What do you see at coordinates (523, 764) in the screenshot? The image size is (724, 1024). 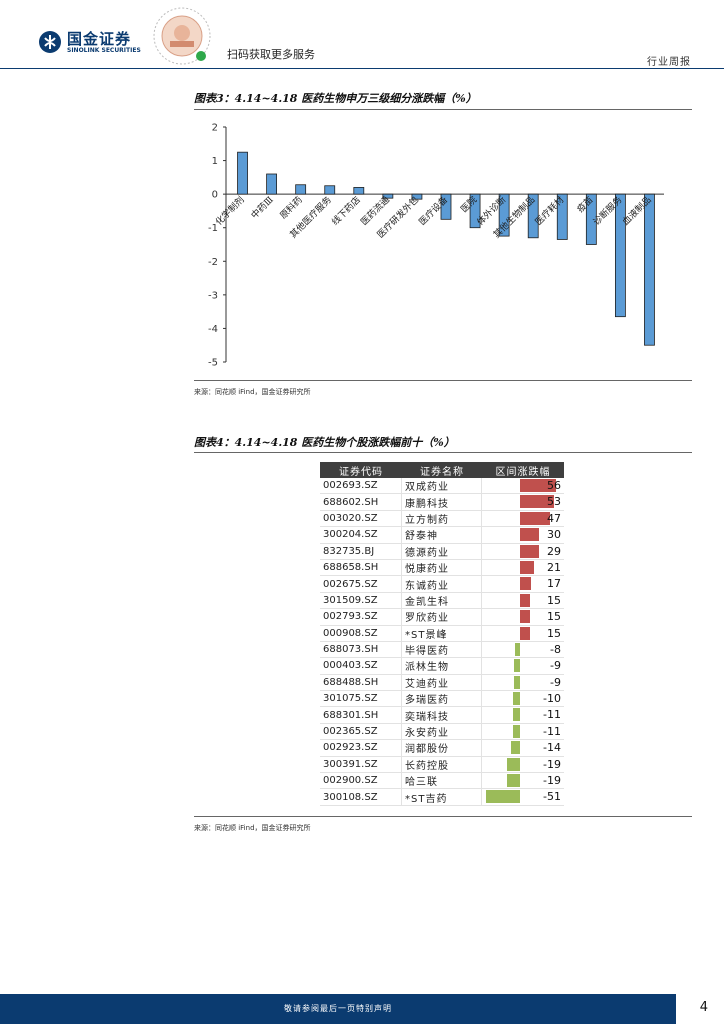 I see `cell-change: -19` at bounding box center [523, 764].